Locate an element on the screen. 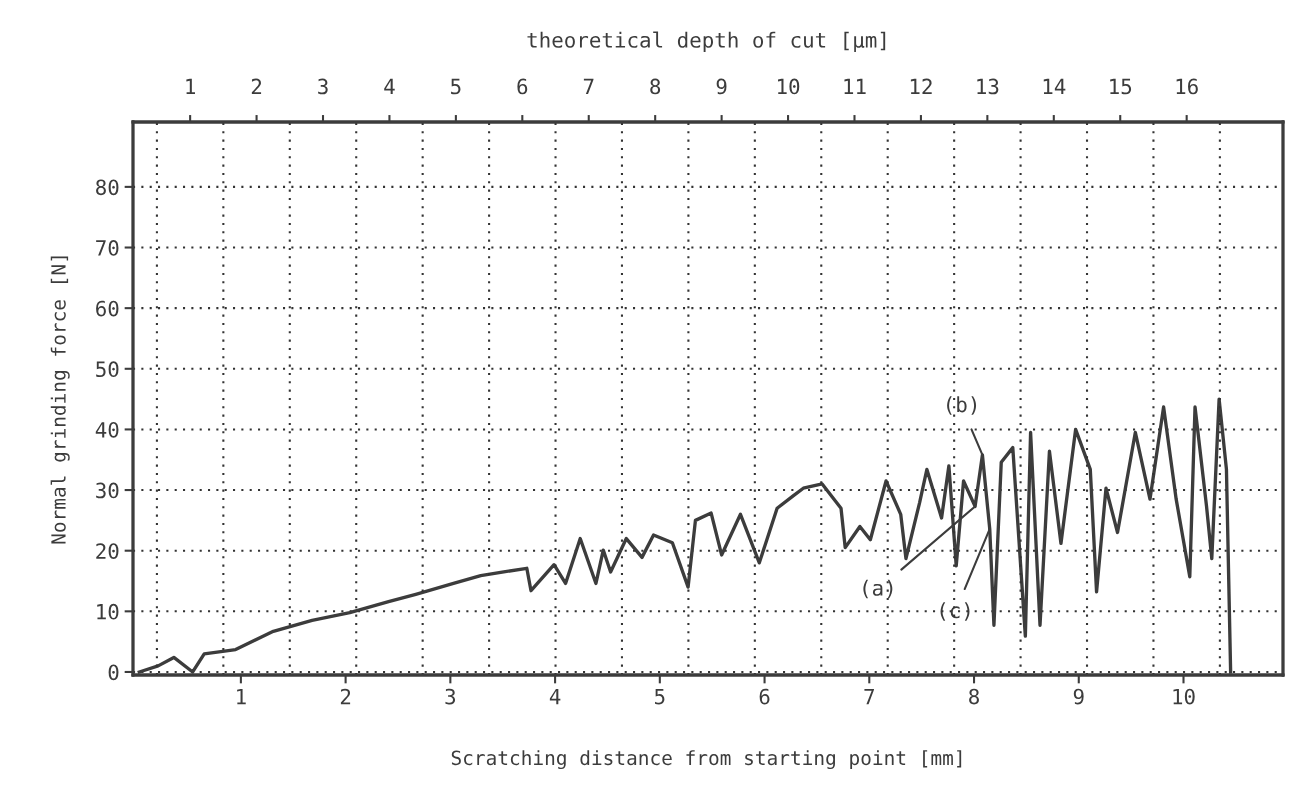  y-tick-label: 70 is located at coordinates (107, 248).